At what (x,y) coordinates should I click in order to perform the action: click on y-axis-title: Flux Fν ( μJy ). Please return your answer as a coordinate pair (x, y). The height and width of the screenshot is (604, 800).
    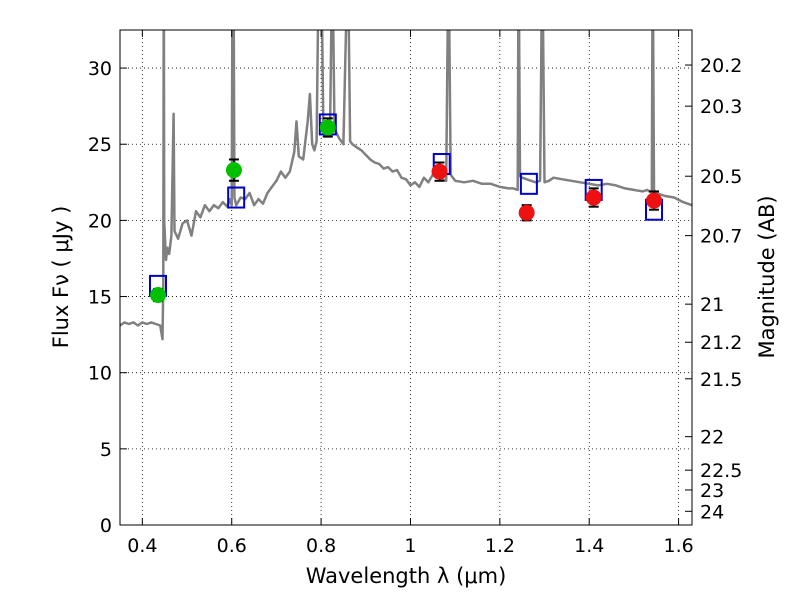
    Looking at the image, I should click on (61, 277).